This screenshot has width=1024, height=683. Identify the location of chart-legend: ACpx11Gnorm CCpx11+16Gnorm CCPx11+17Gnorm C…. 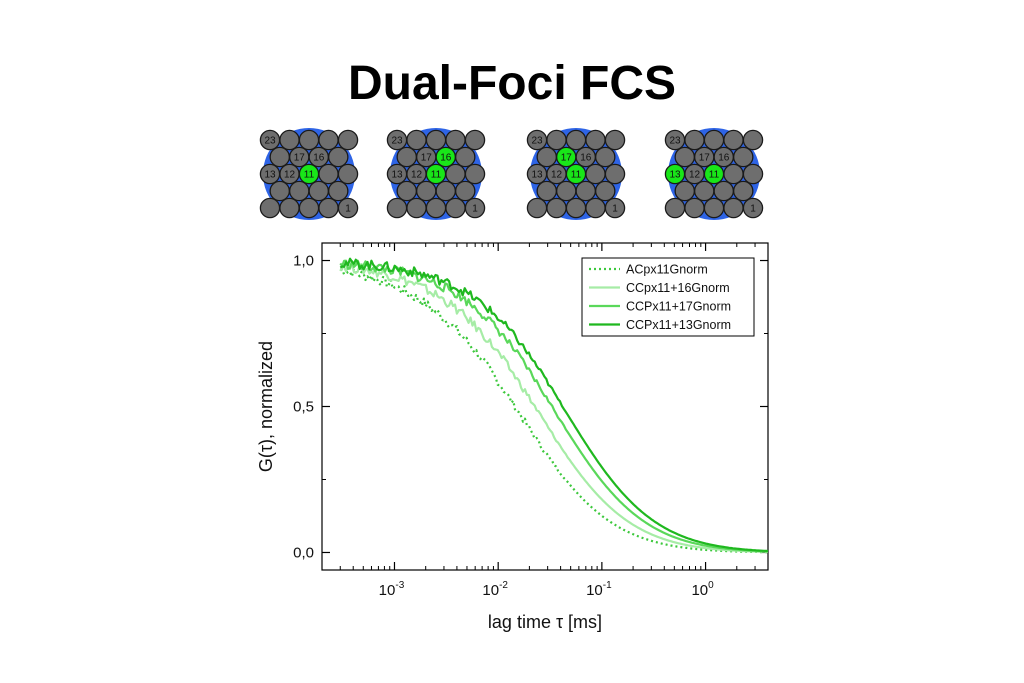
(668, 297).